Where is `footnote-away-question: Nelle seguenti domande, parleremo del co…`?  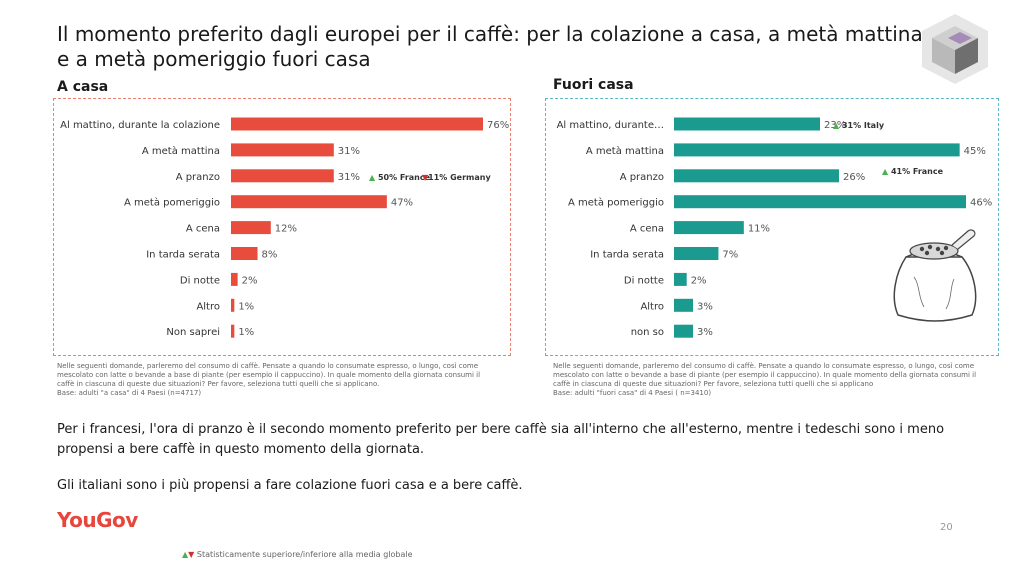 footnote-away-question: Nelle seguenti domande, parleremo del co… is located at coordinates (765, 375).